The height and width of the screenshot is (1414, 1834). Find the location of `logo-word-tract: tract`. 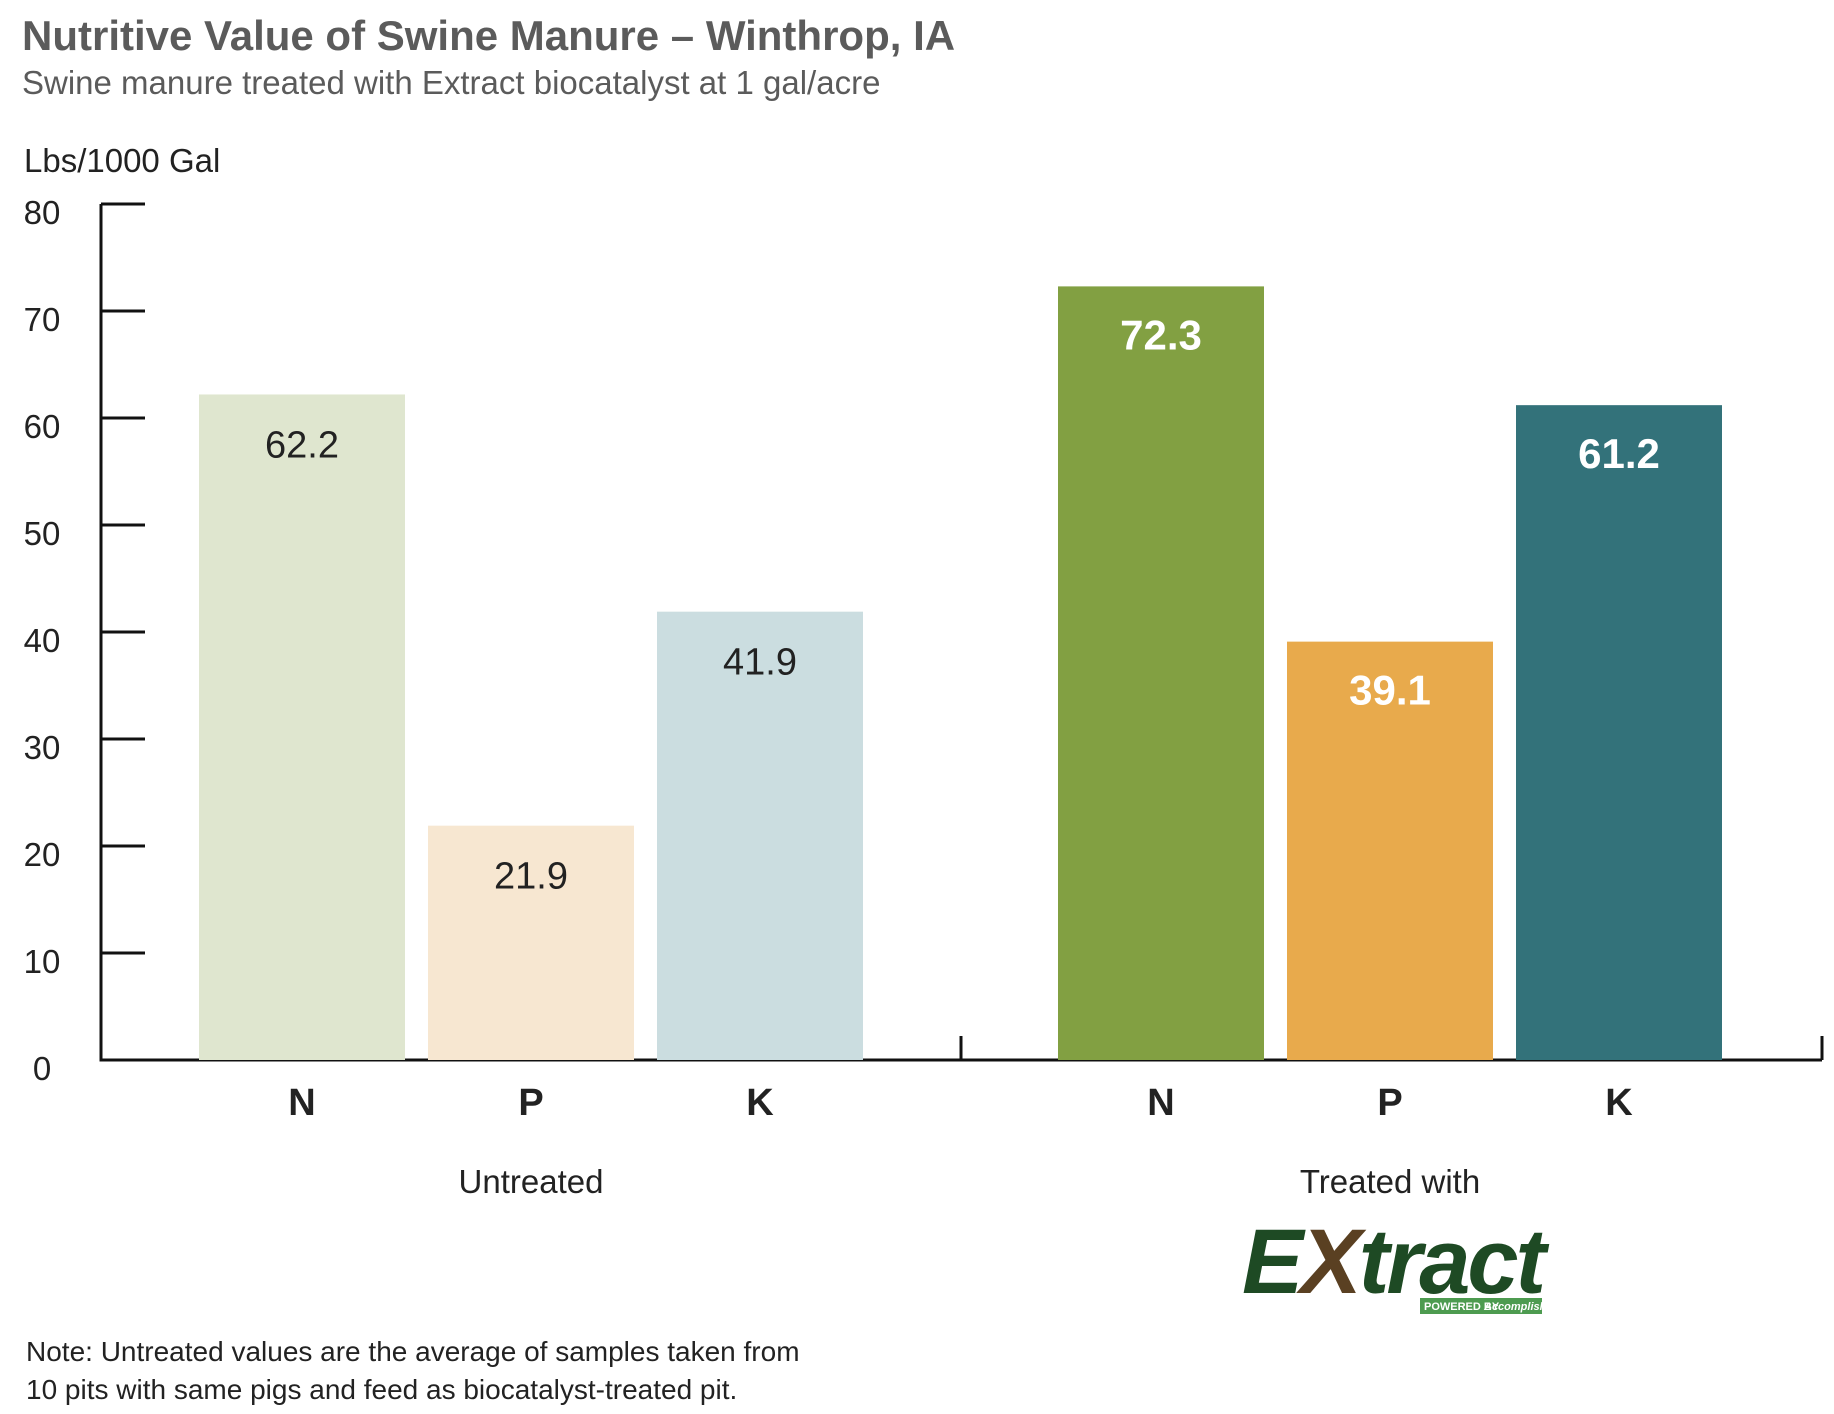

logo-word-tract: tract is located at coordinates (1454, 1262).